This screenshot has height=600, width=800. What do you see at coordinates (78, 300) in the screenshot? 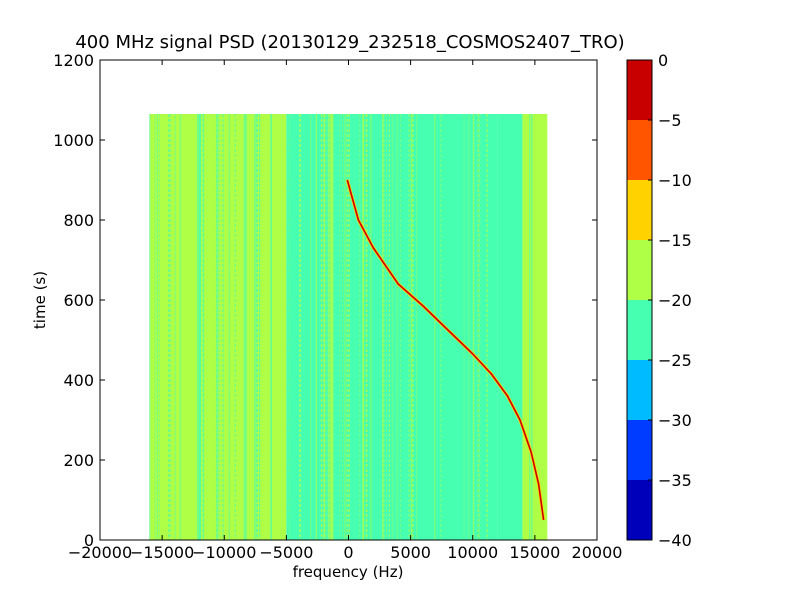
I see `y-tick-label: 600` at bounding box center [78, 300].